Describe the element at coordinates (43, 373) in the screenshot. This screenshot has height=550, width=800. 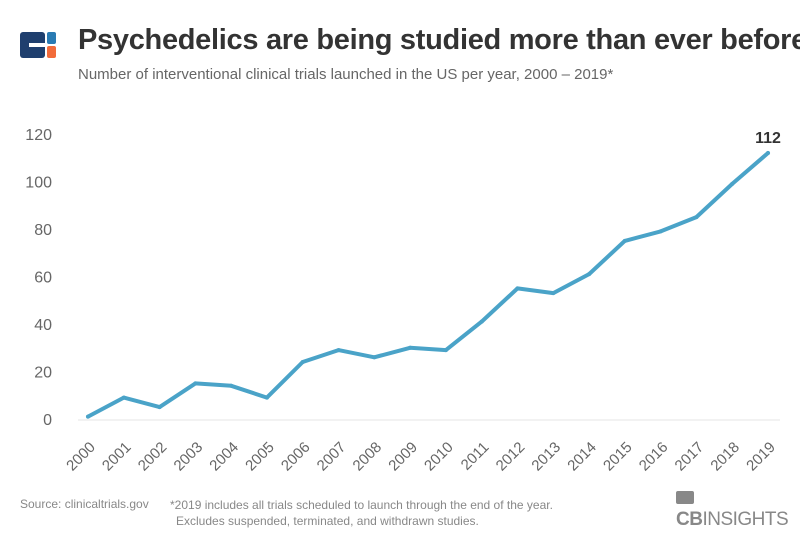
I see `y-tick-label: 20` at that location.